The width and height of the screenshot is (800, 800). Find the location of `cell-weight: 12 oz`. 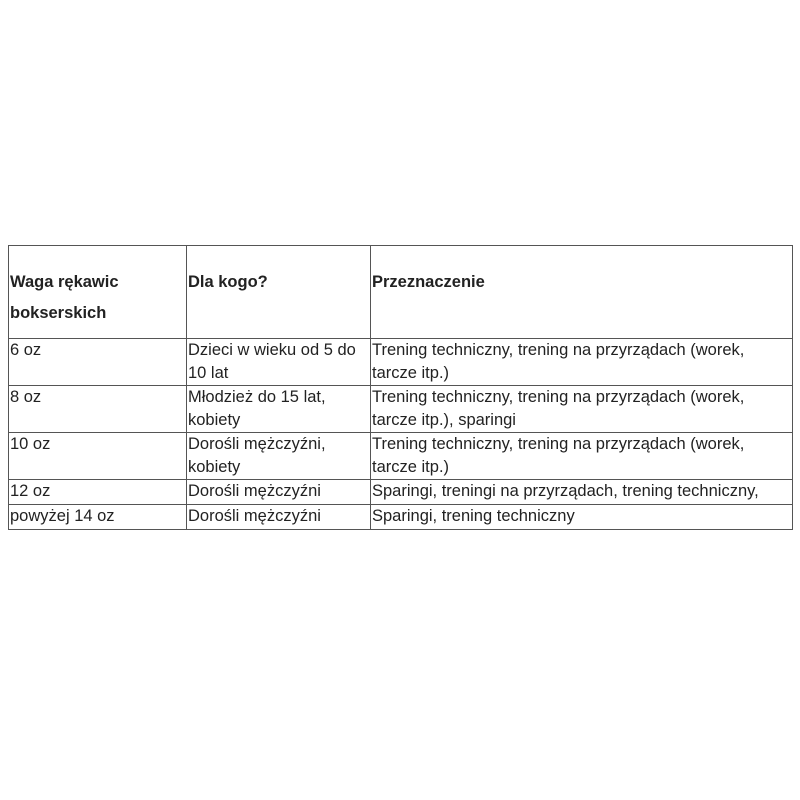

cell-weight: 12 oz is located at coordinates (97, 492).